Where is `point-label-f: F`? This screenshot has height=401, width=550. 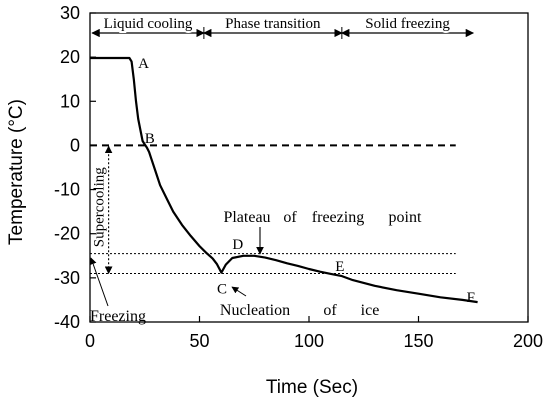 point-label-f: F is located at coordinates (471, 298).